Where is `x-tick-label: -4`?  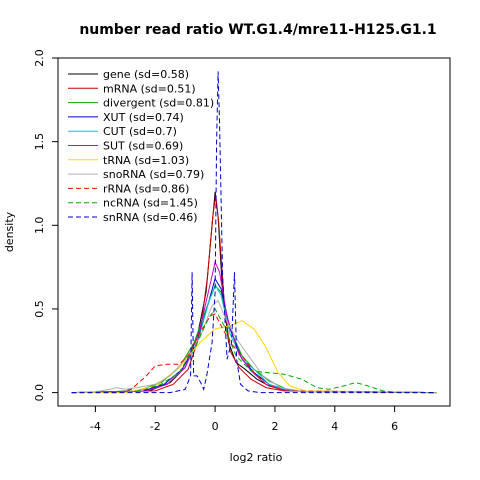
x-tick-label: -4 is located at coordinates (95, 426).